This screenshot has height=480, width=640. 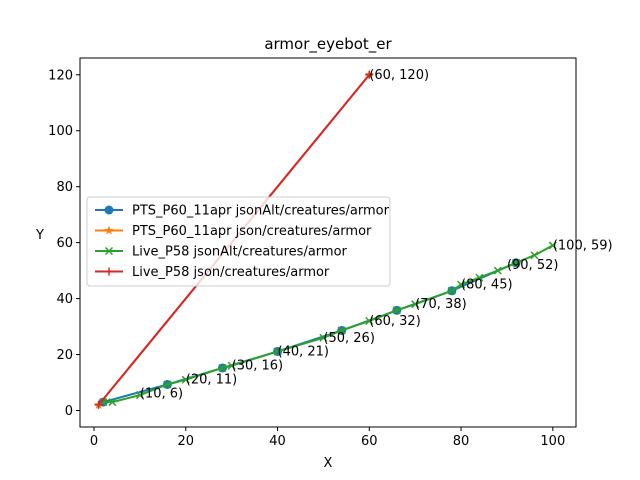 I want to click on x-tick-label: 20, so click(x=185, y=441).